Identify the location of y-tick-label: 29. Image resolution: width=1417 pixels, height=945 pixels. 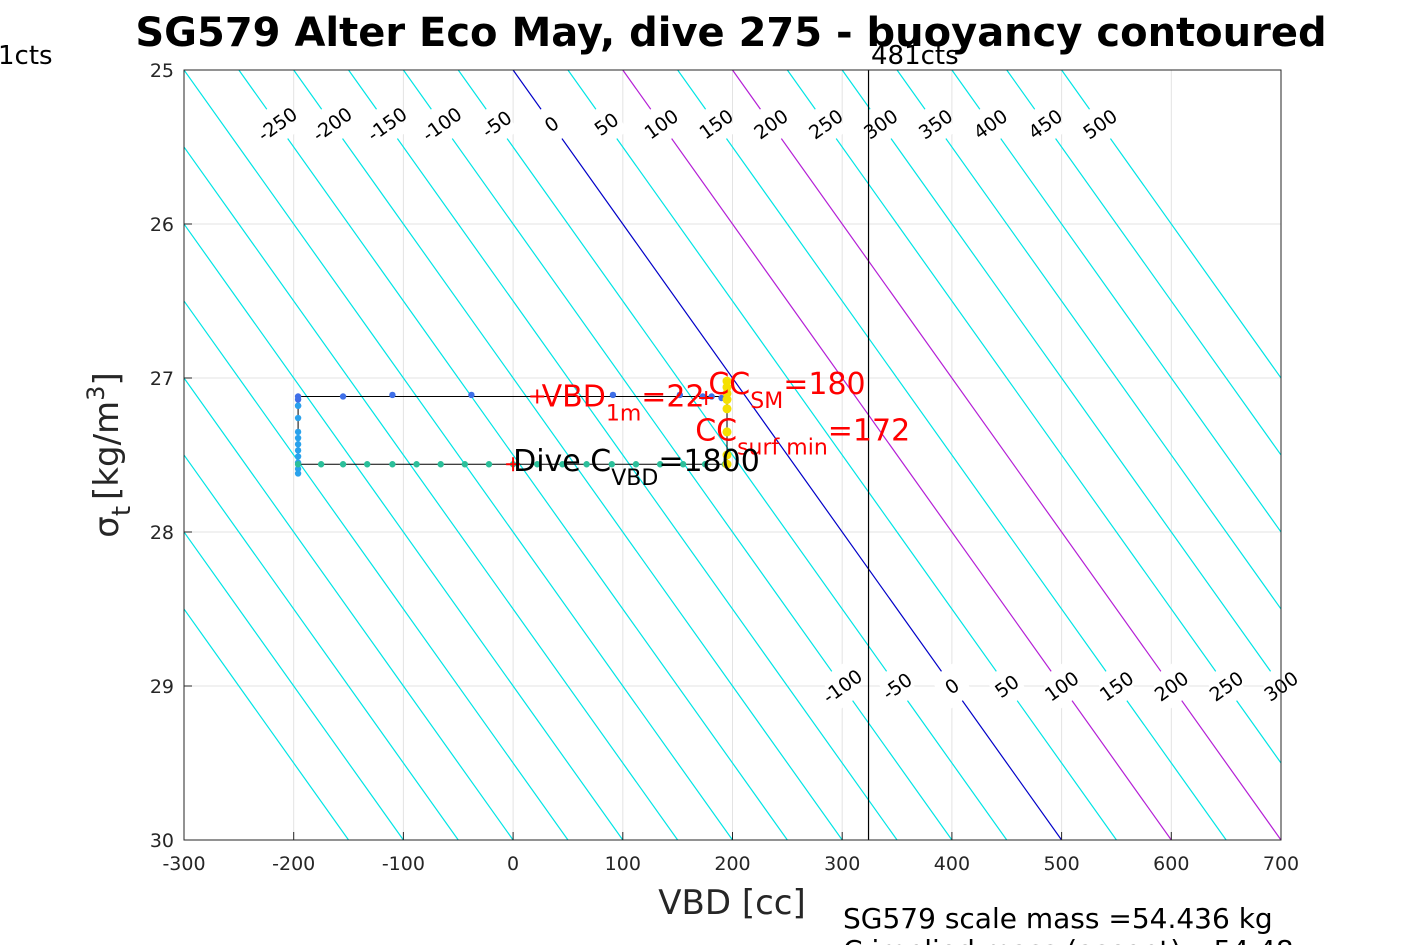
(162, 687).